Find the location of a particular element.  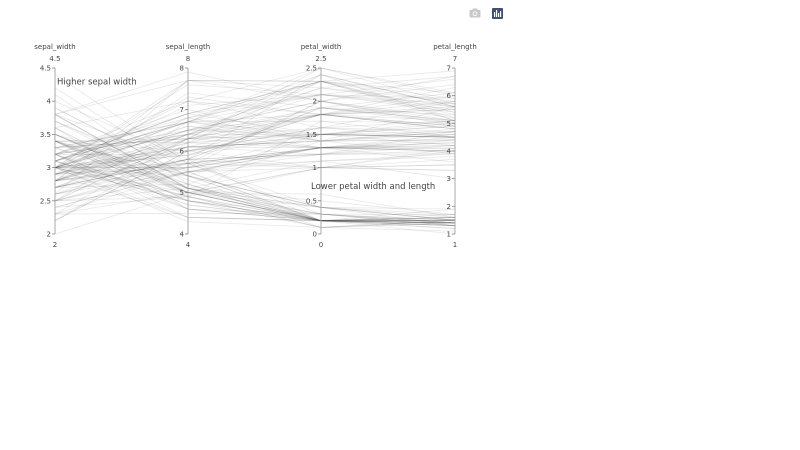

axis-sepal-width: sepal_width 4.5 22 2.5 3 3.5 4 4.5 is located at coordinates (54, 146).